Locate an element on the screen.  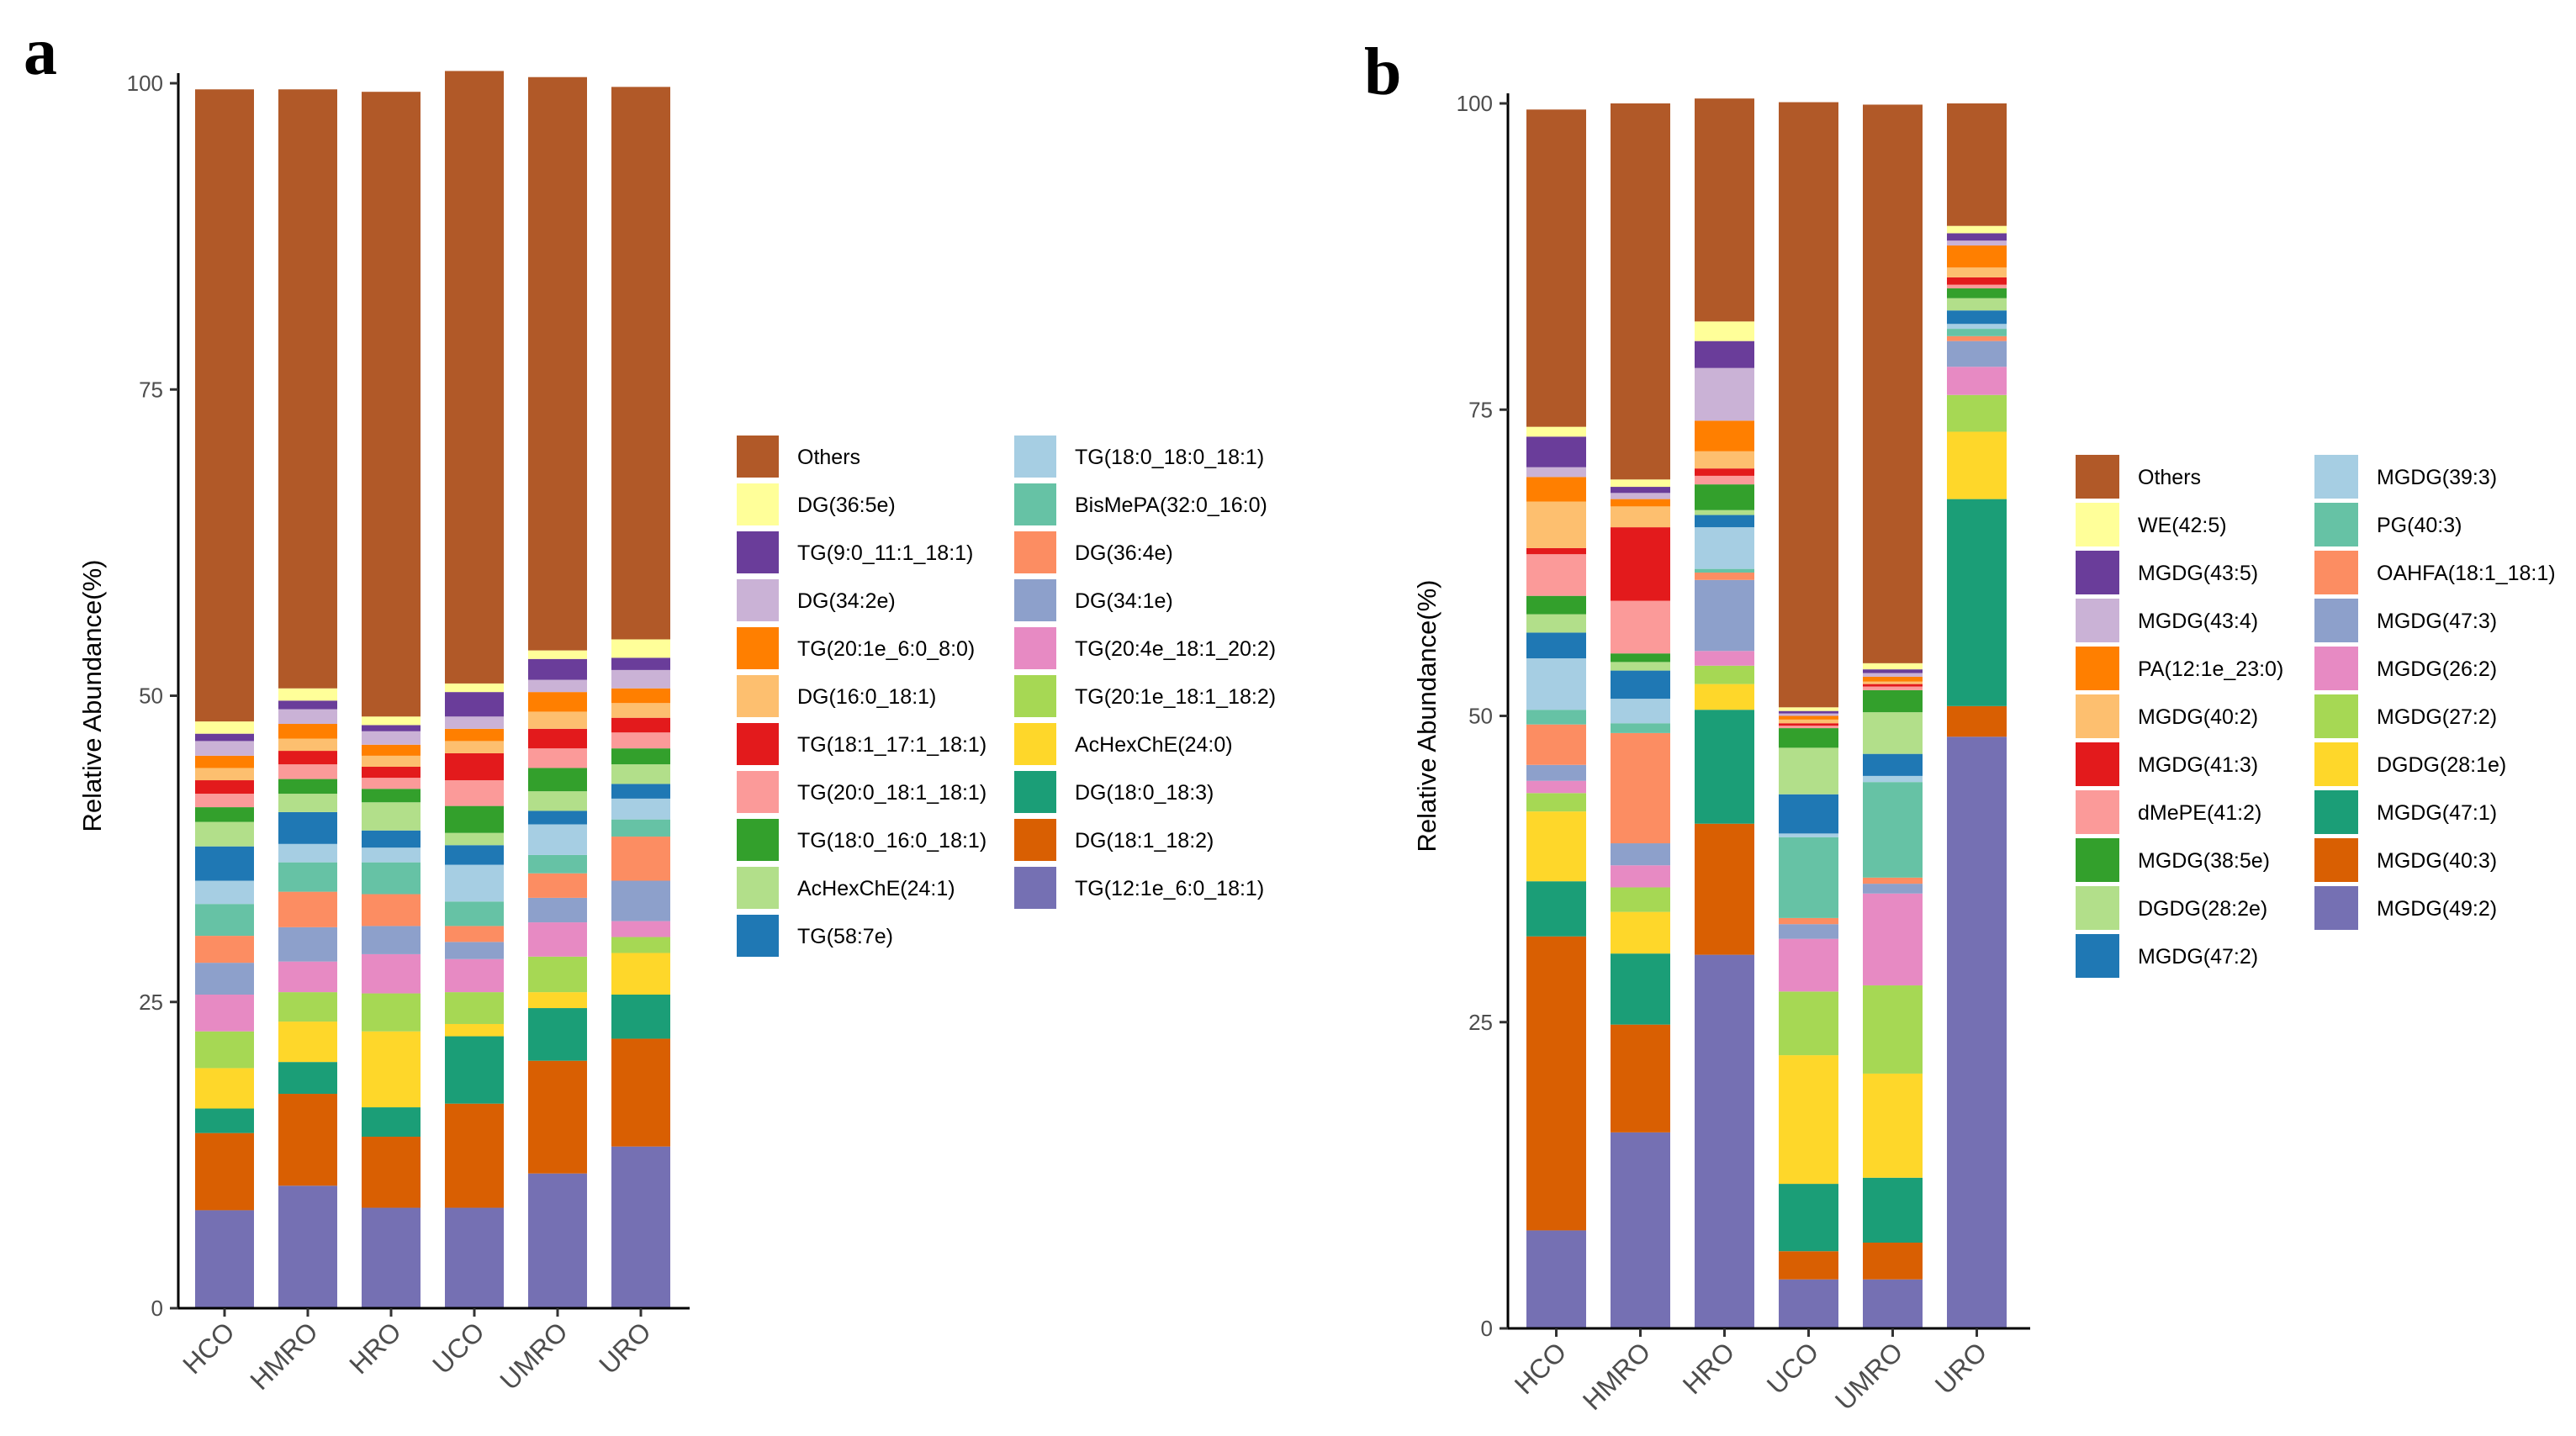
panel-b-x-tick-label-hco: HCO is located at coordinates (1541, 1368).